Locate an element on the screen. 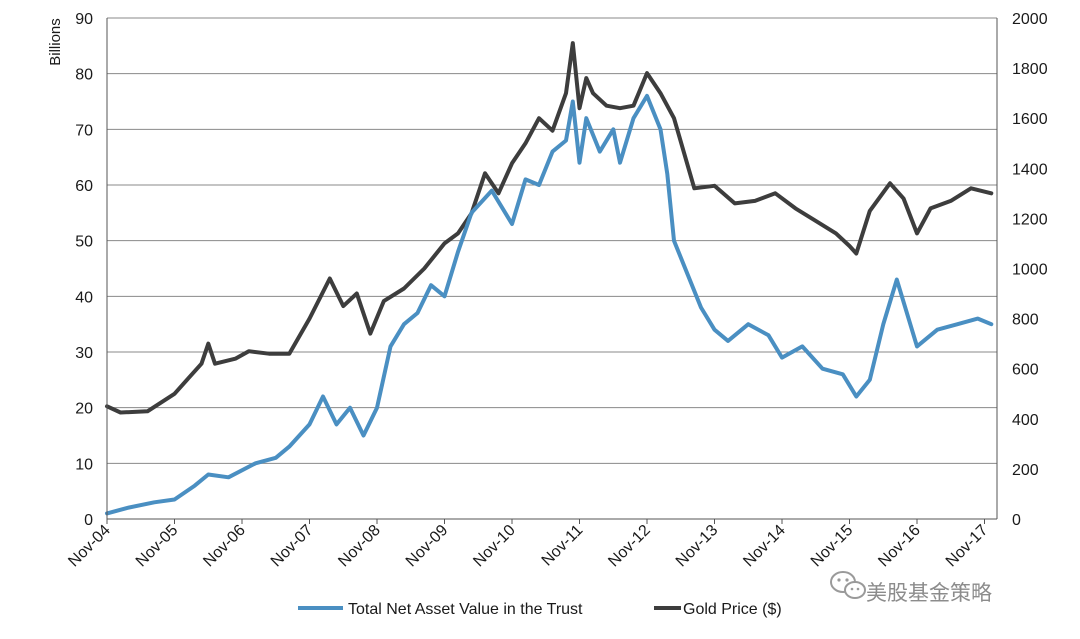  y-tick-label: 0 is located at coordinates (88, 520).